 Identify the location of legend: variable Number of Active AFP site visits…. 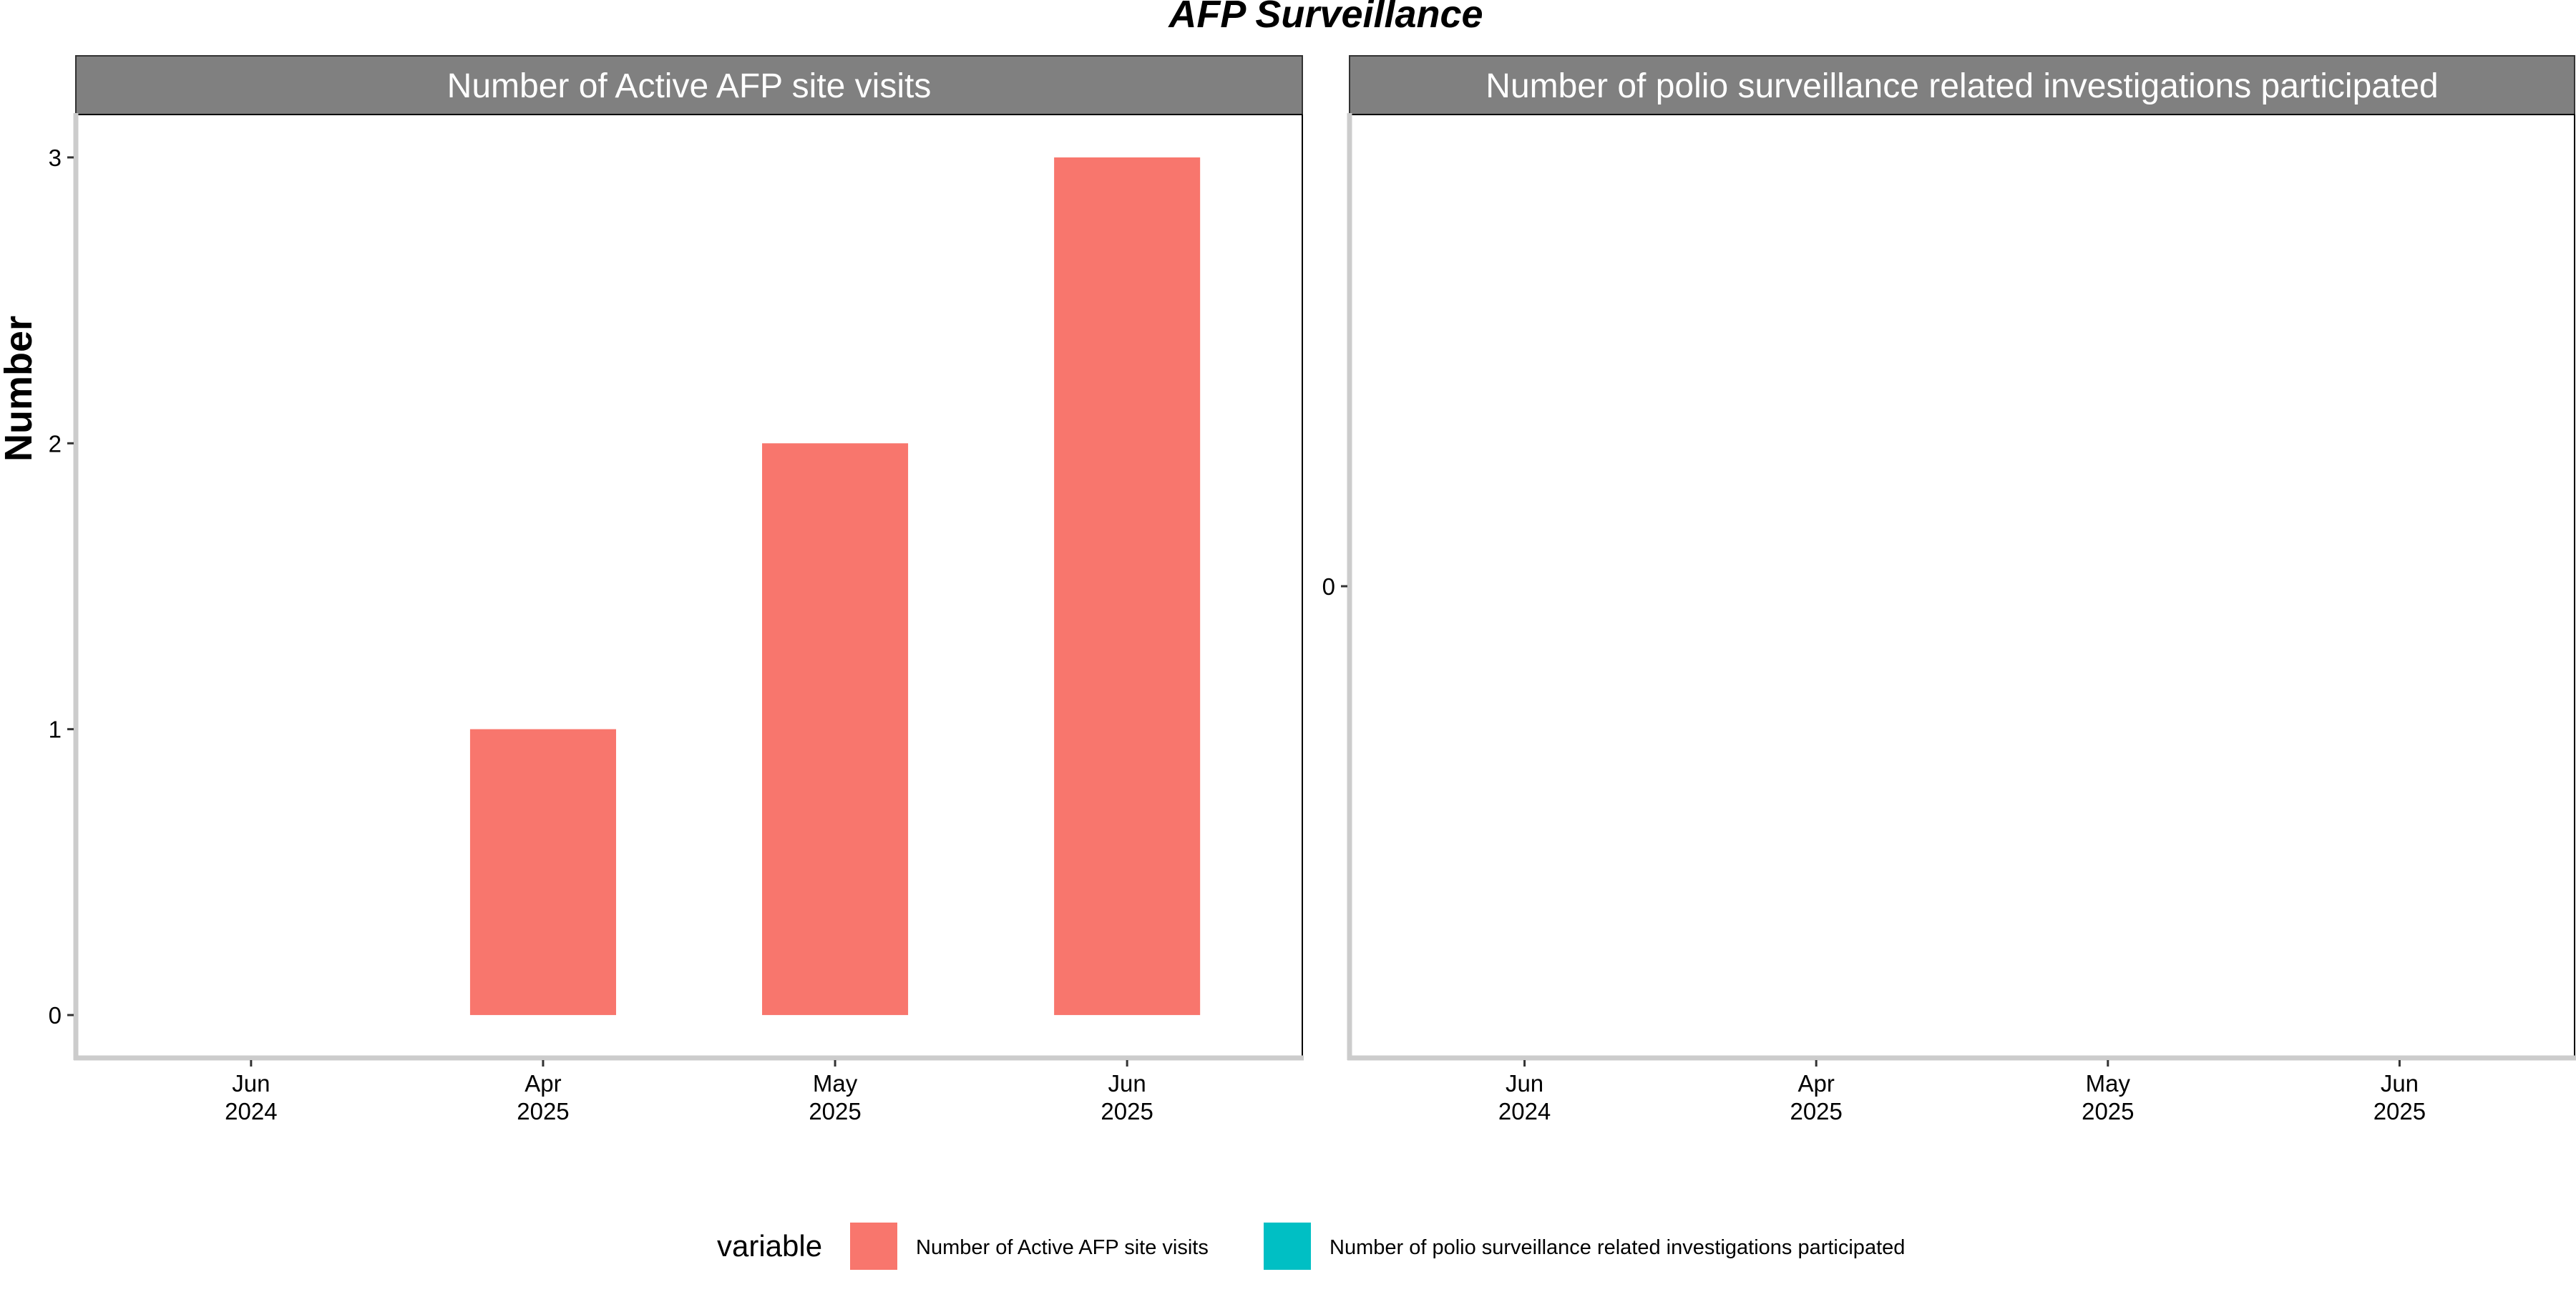
(1311, 1246).